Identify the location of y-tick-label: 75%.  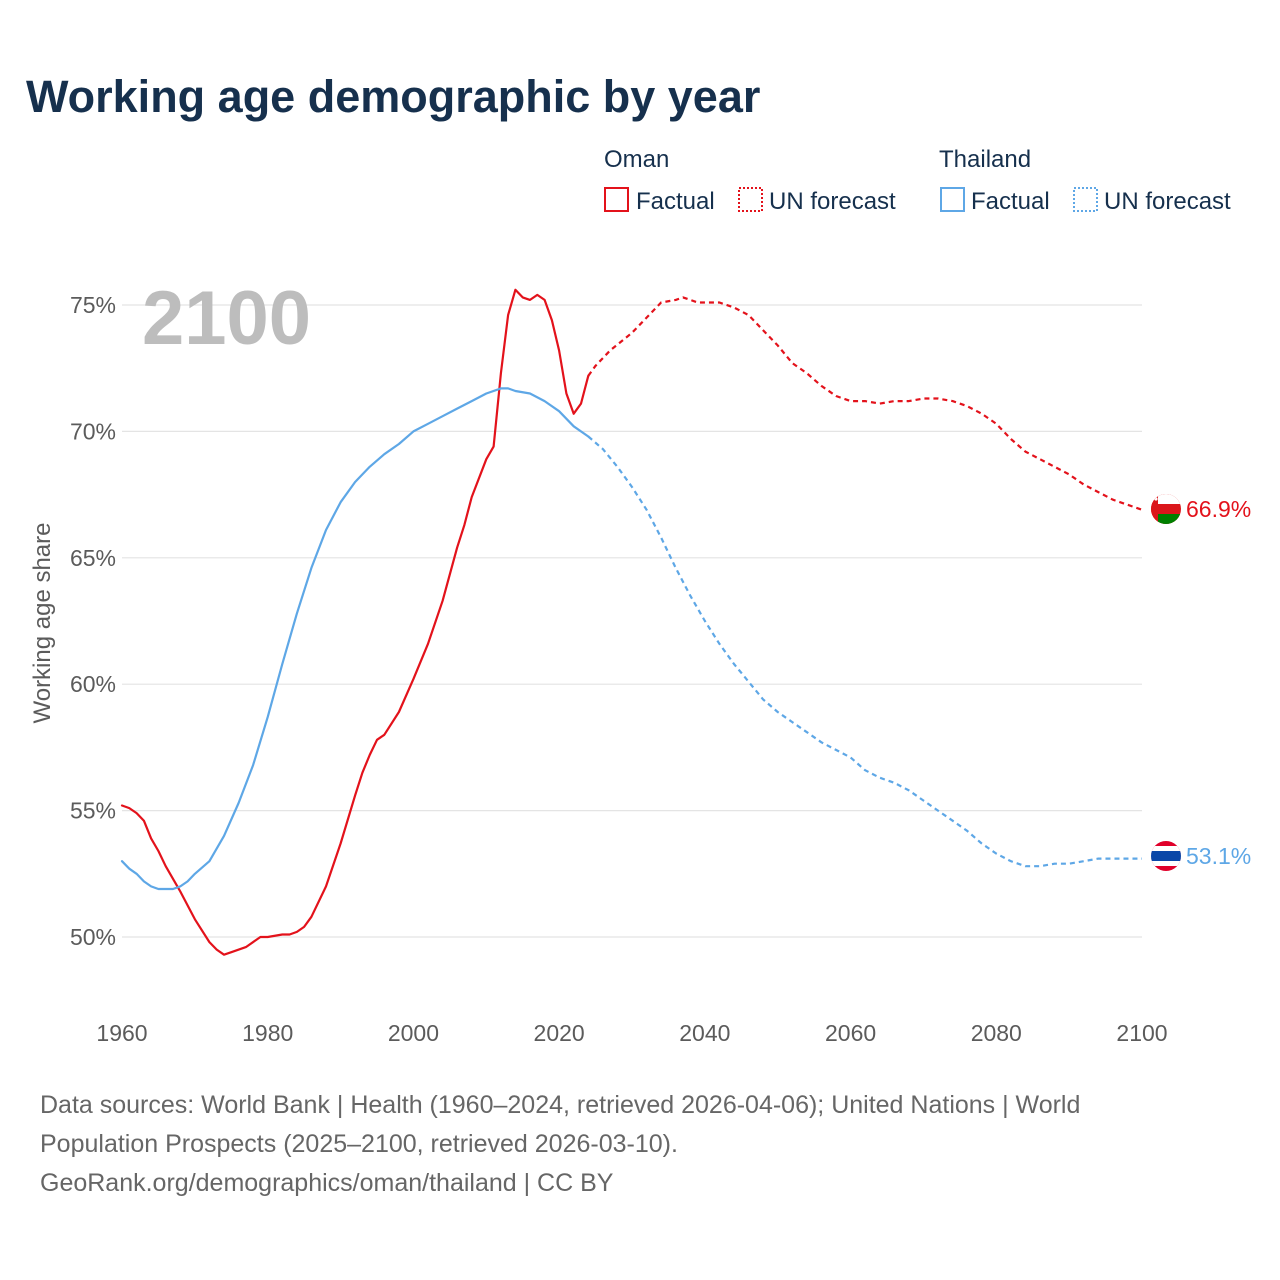
(93, 305).